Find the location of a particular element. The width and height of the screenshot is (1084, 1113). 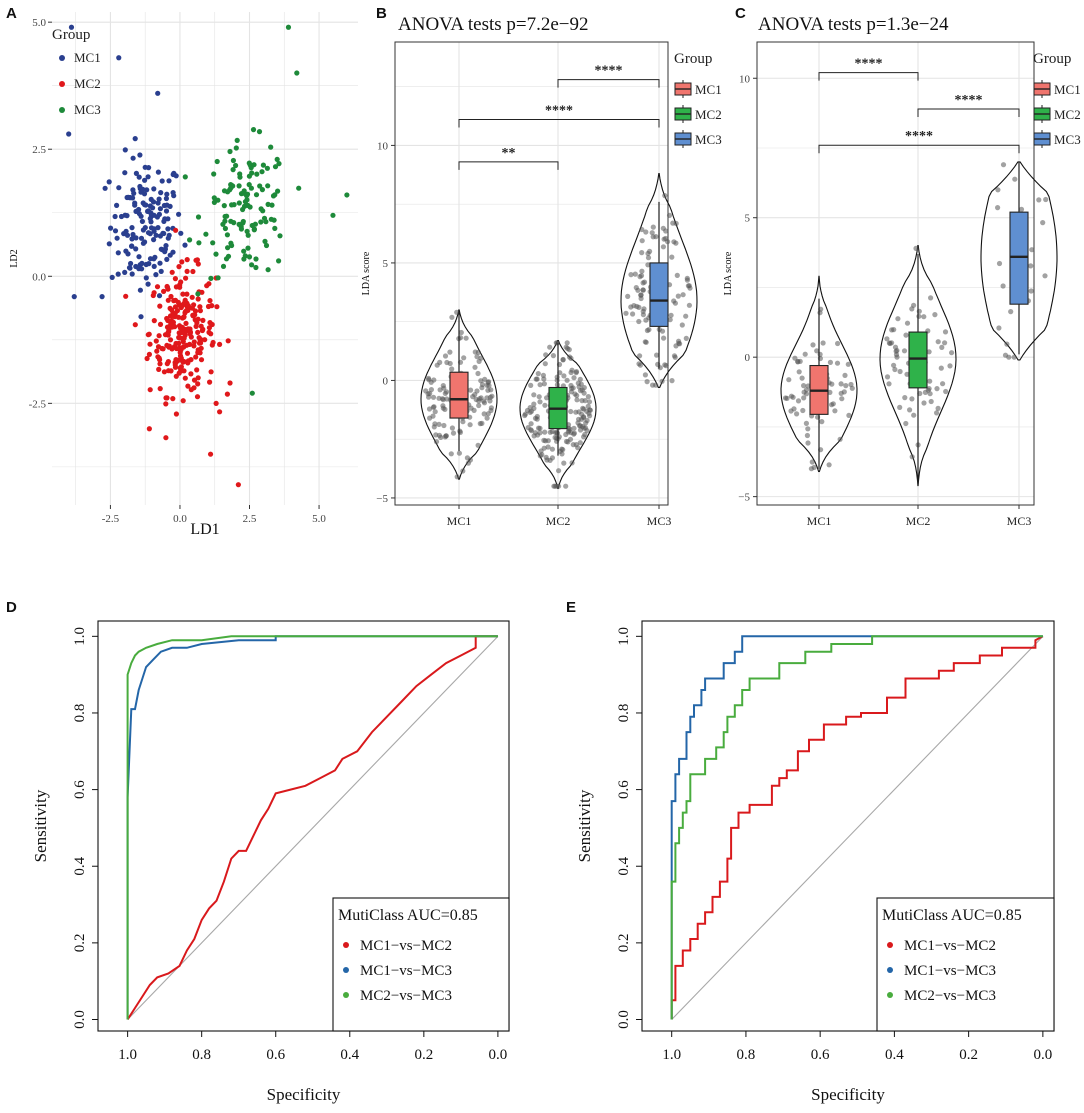

panel-label-b: B is located at coordinates (381, 13).